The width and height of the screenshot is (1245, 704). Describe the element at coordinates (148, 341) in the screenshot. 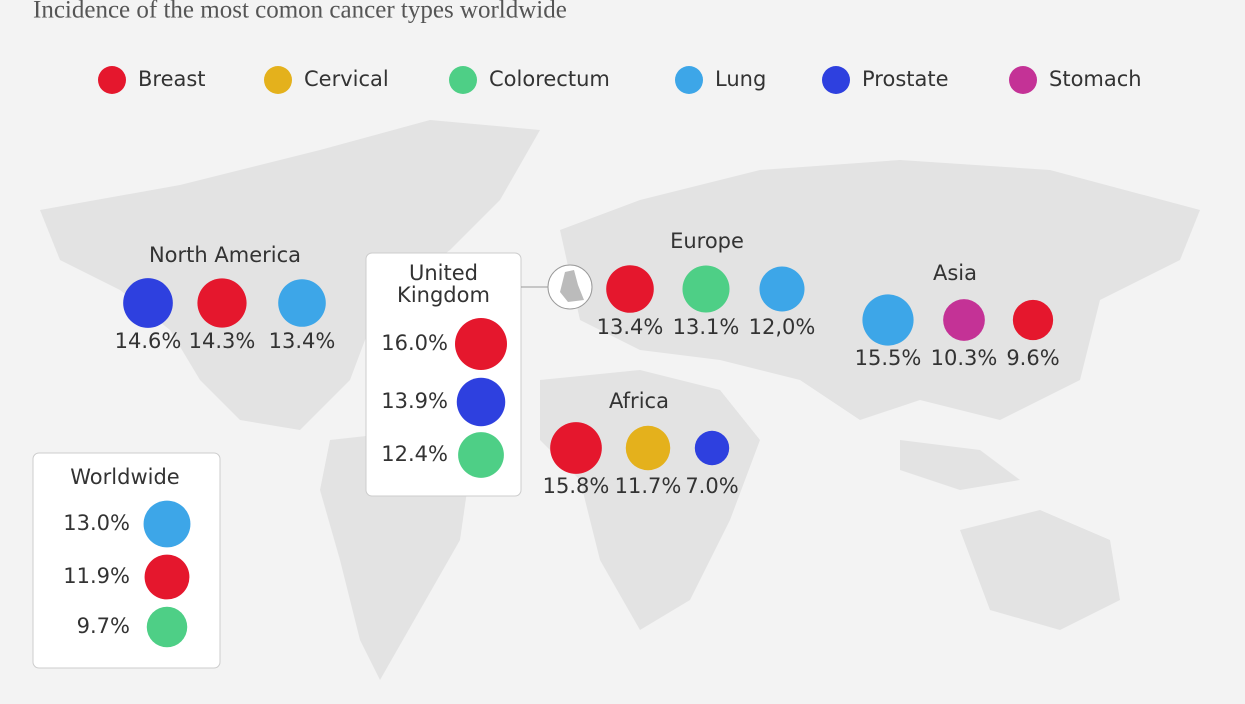

I see `value-label: 14.6%` at that location.